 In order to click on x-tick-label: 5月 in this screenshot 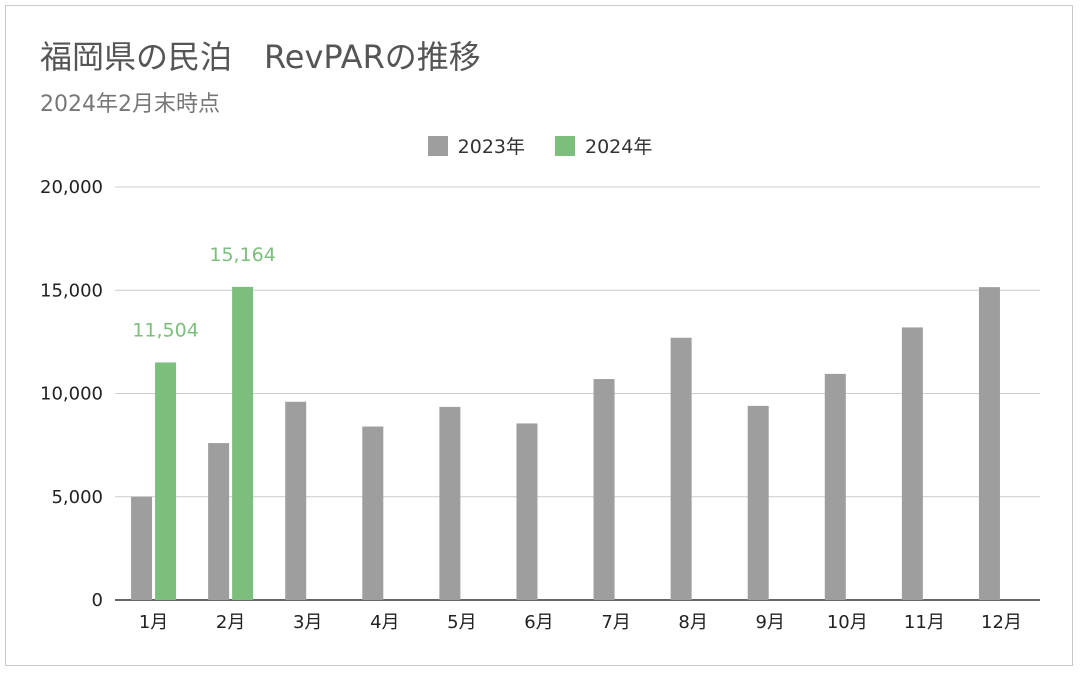, I will do `click(461, 622)`.